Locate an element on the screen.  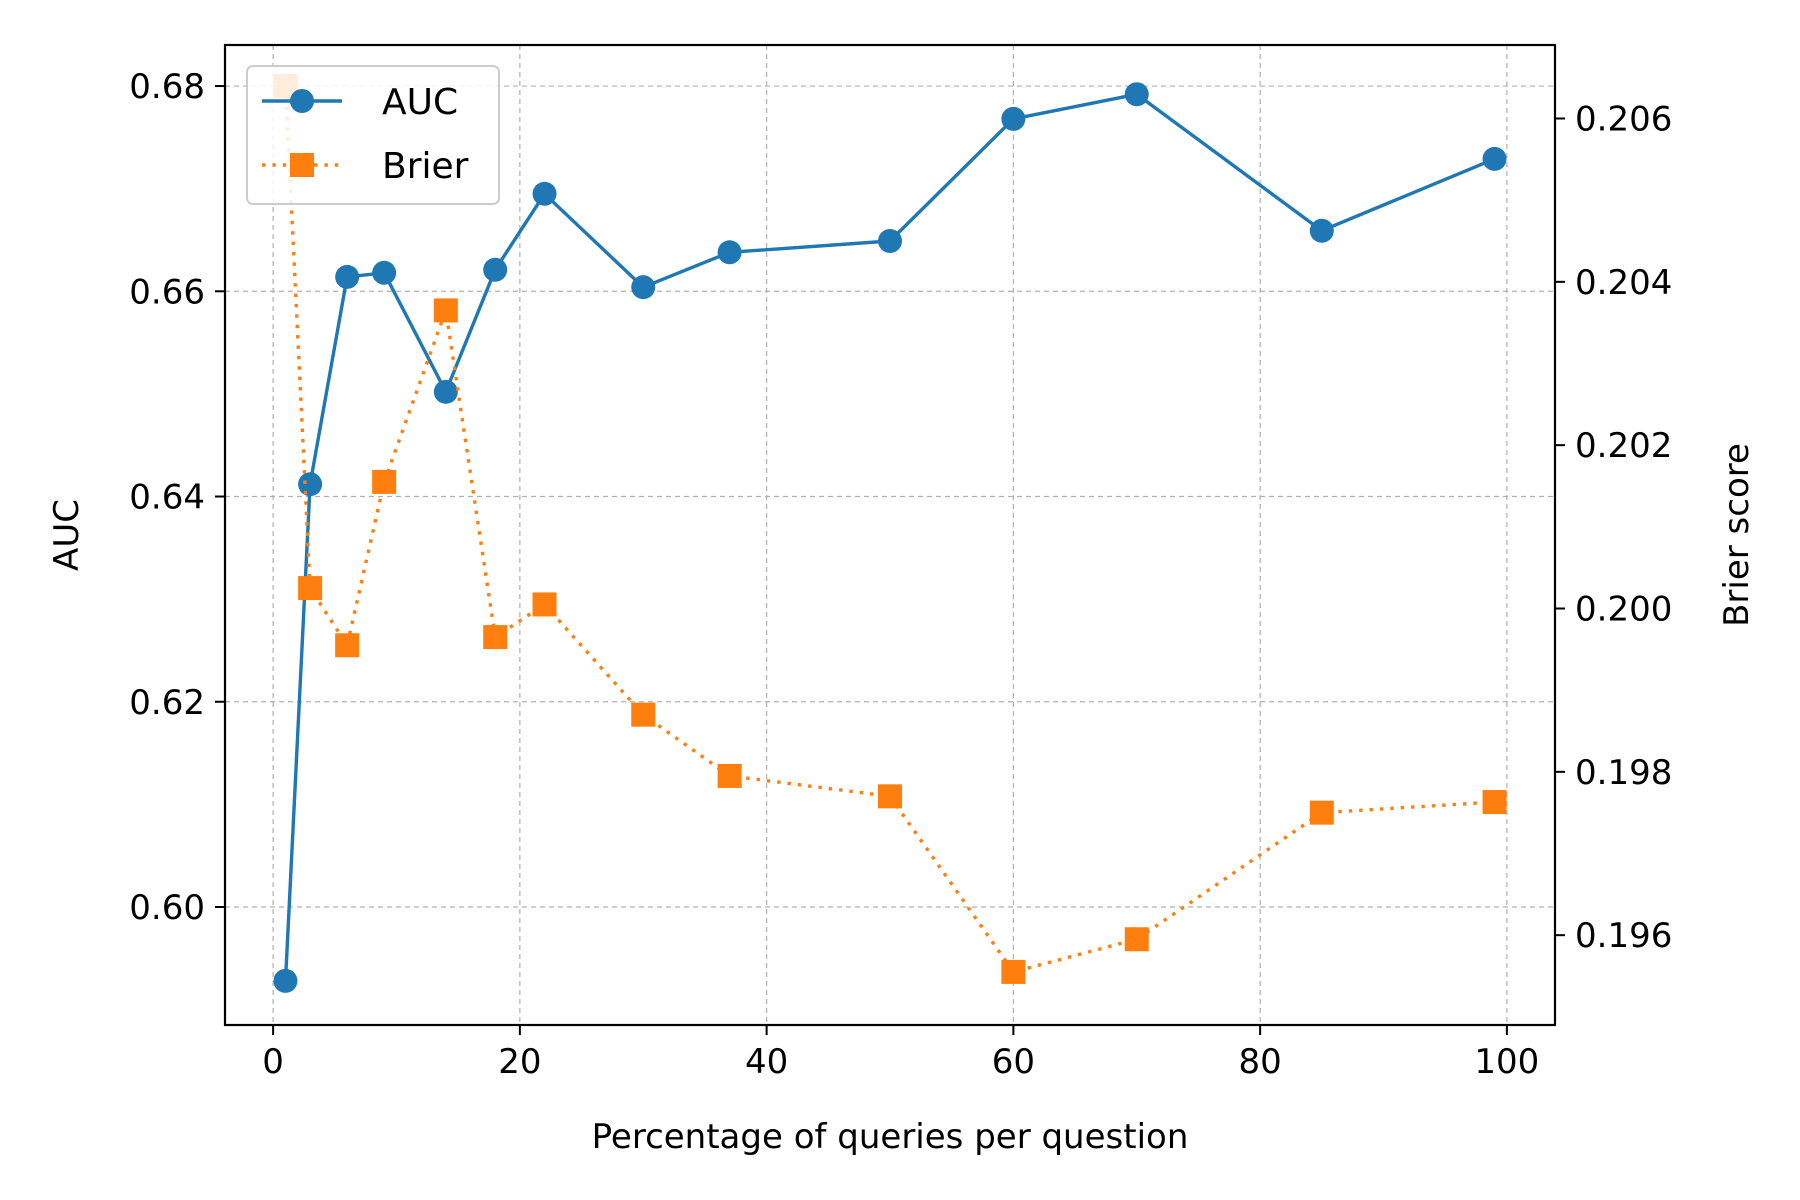
y-right-tick-label: 0.206 is located at coordinates (1623, 120).